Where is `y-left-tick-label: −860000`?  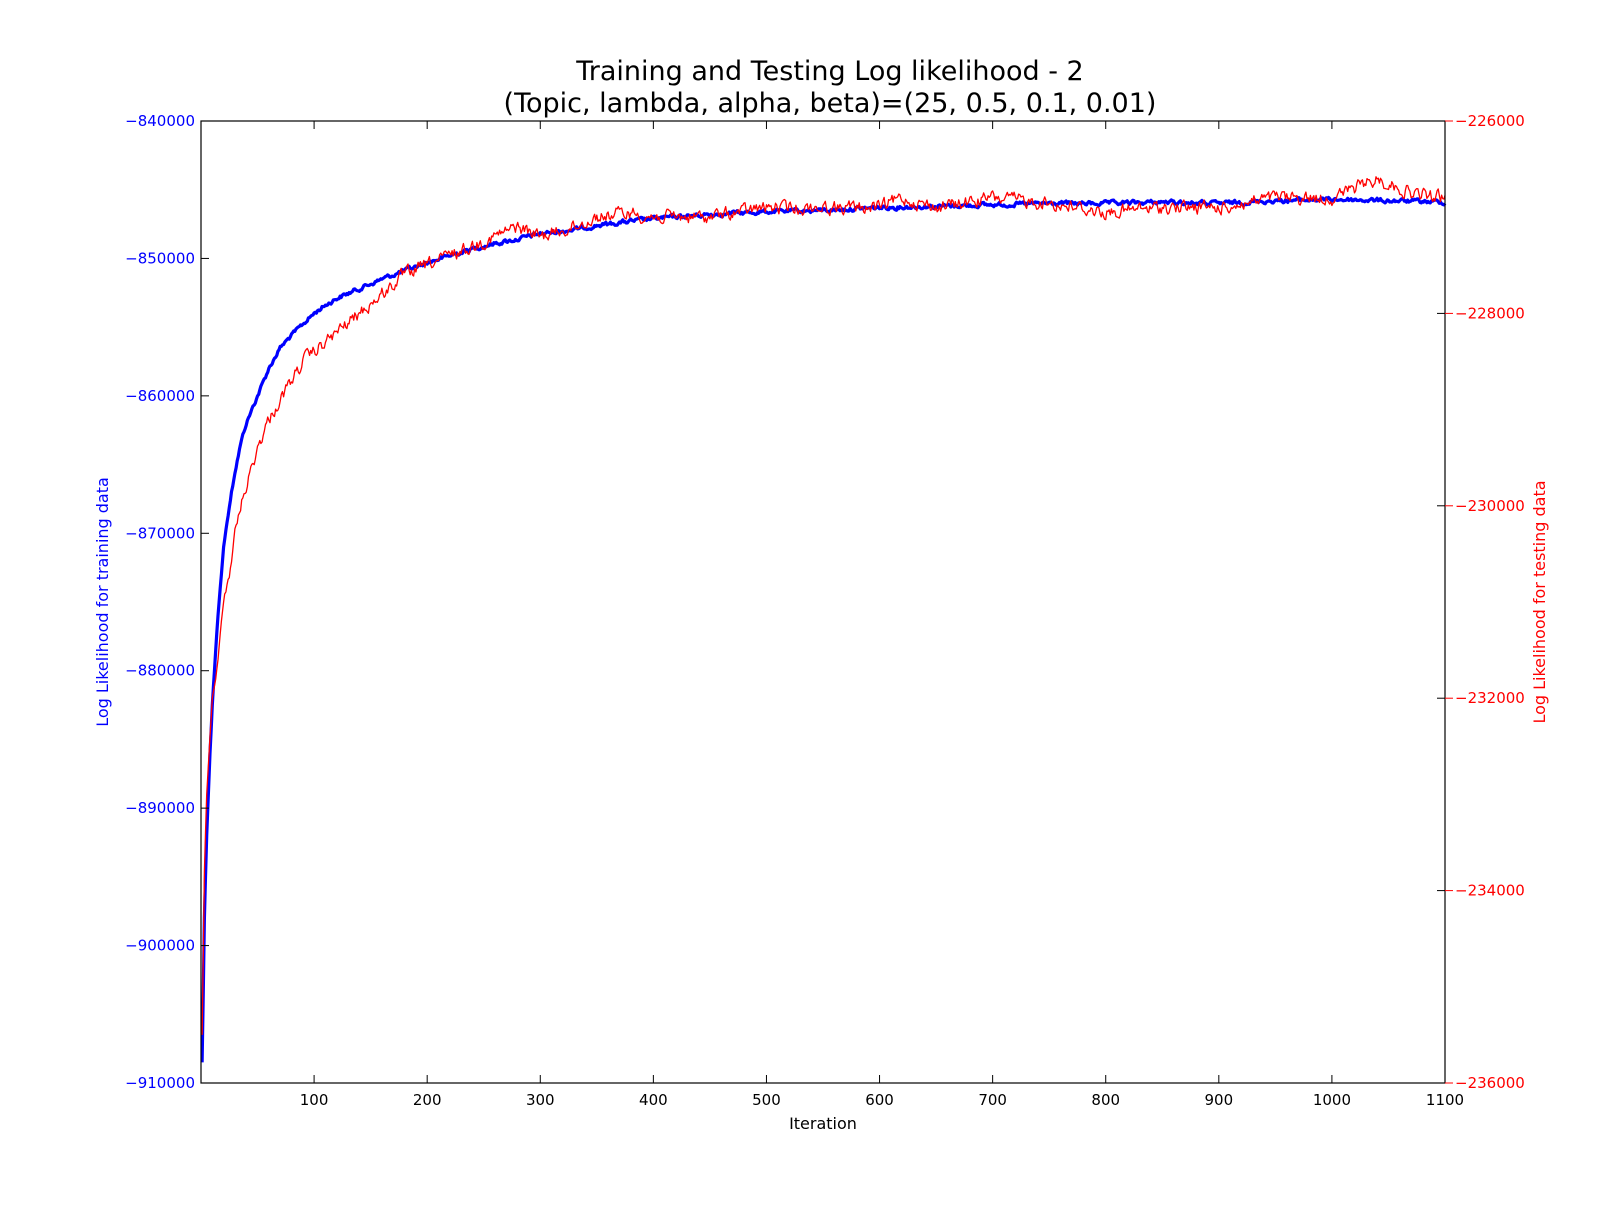 y-left-tick-label: −860000 is located at coordinates (160, 396).